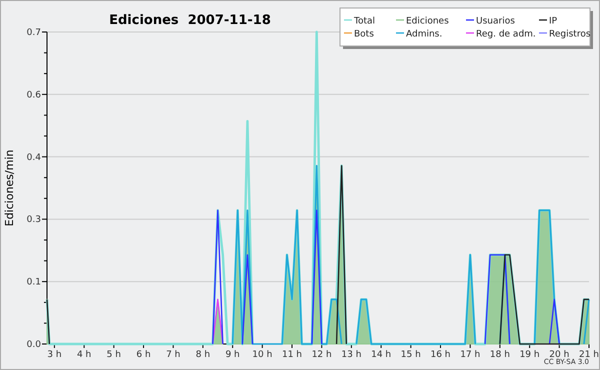 The image size is (600, 370). What do you see at coordinates (496, 21) in the screenshot?
I see `legend-label: Usuarios` at bounding box center [496, 21].